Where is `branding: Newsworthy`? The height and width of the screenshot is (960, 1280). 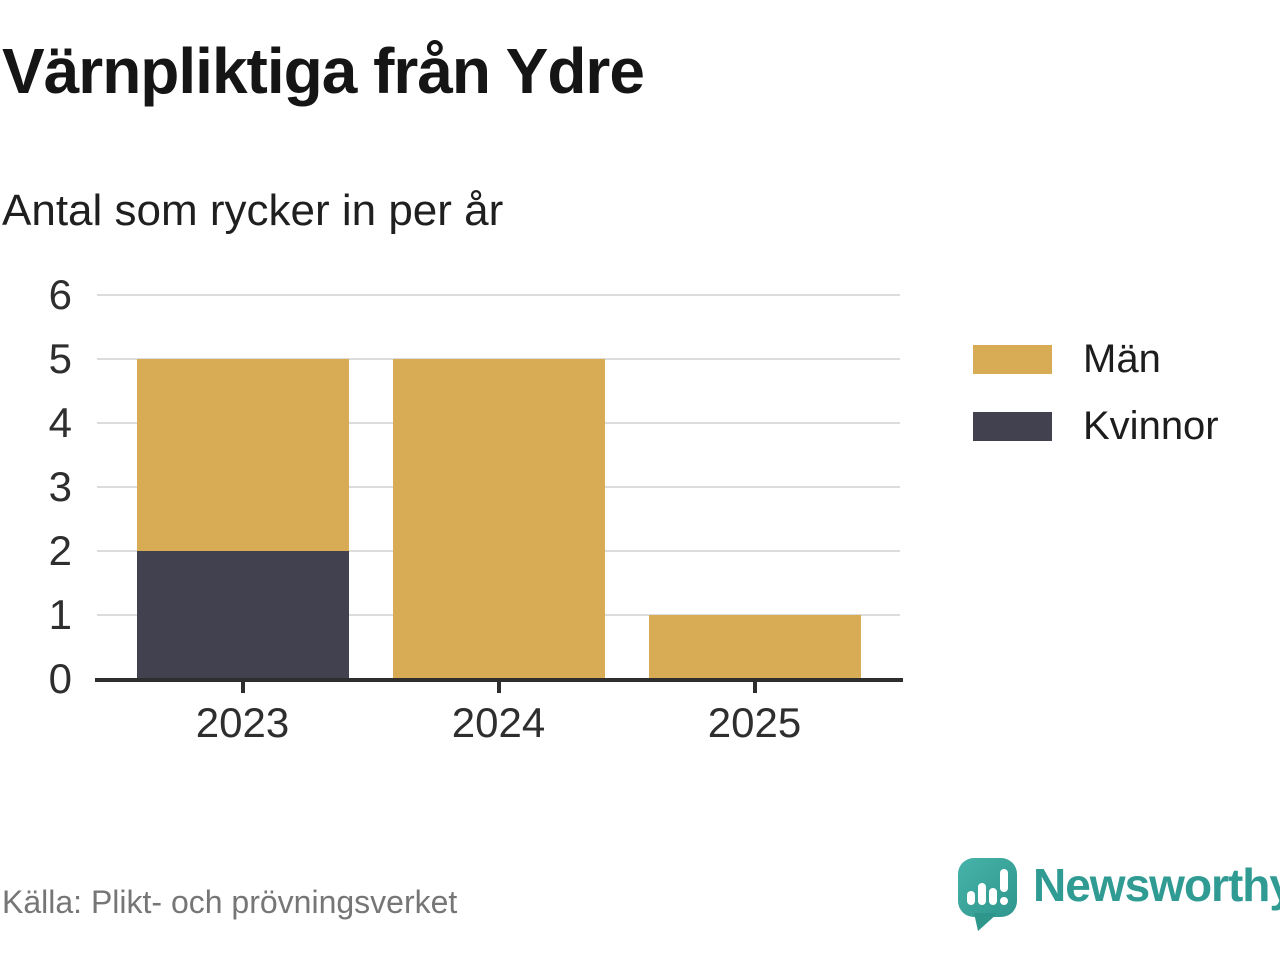 branding: Newsworthy is located at coordinates (1119, 894).